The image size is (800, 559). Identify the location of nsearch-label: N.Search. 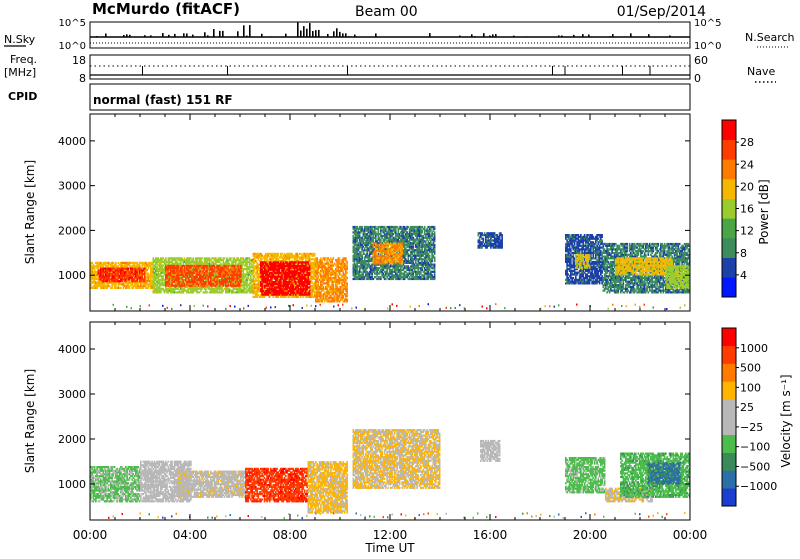
(770, 37).